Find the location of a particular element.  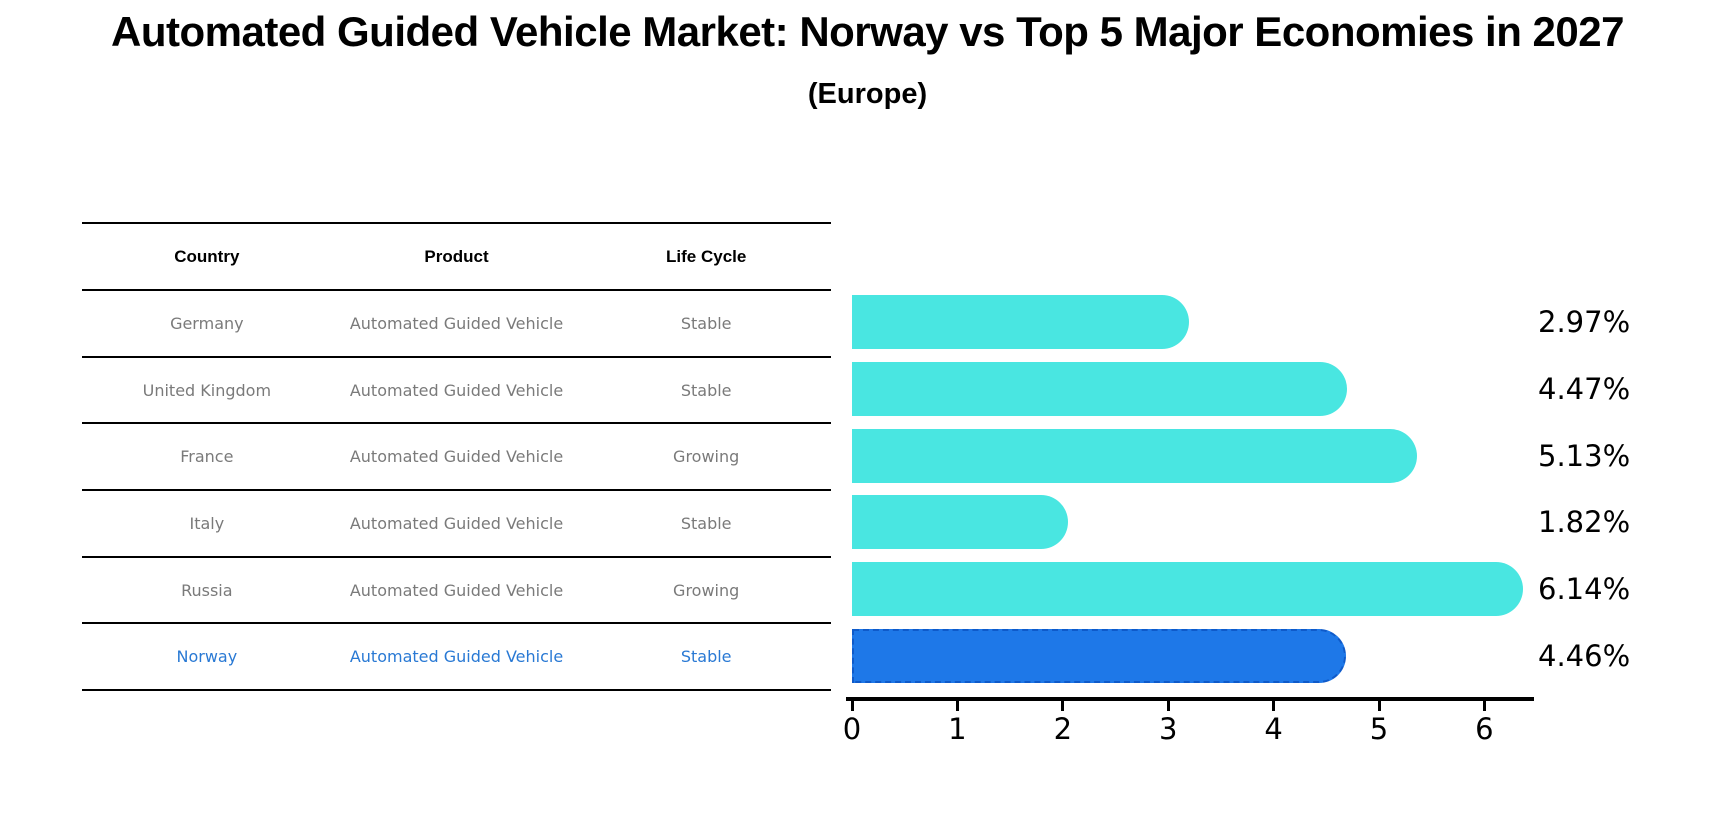

x-axis-tick-label: 1 is located at coordinates (957, 729).